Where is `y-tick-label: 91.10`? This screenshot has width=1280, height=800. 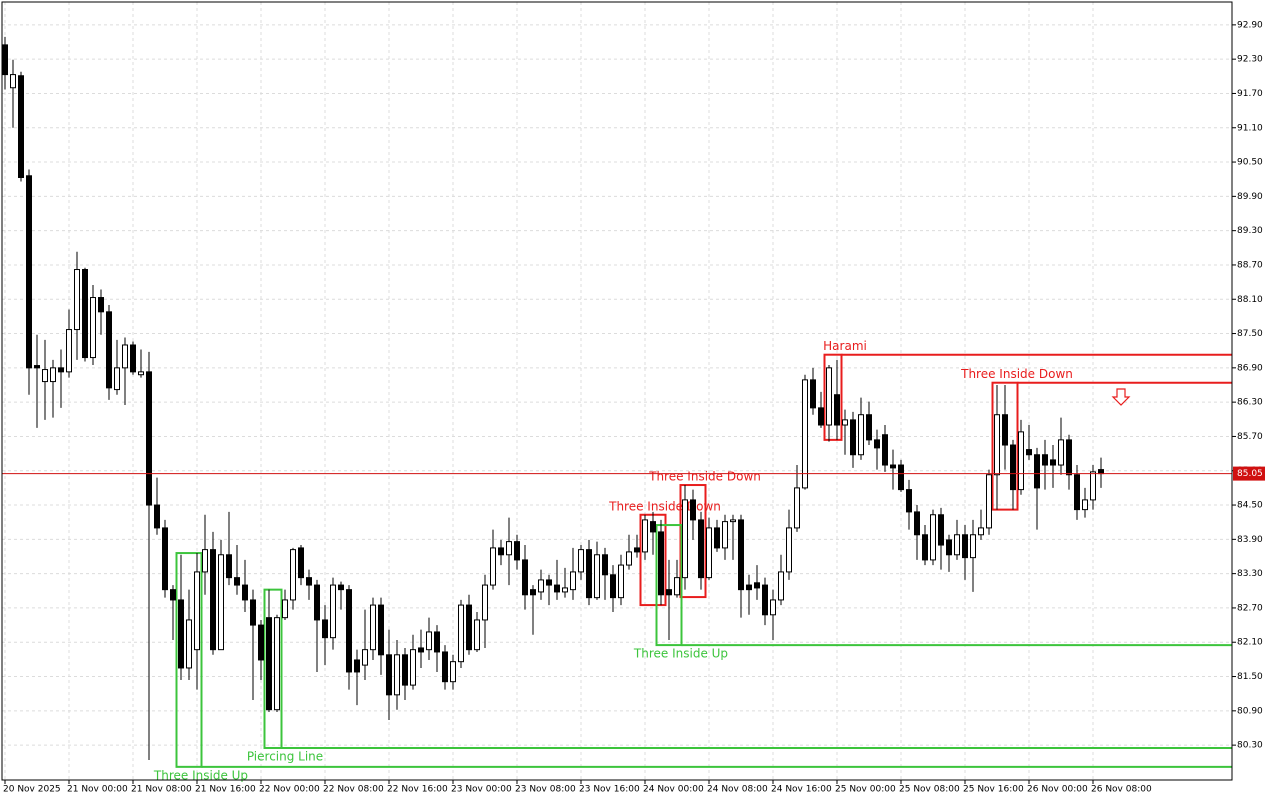 y-tick-label: 91.10 is located at coordinates (1250, 128).